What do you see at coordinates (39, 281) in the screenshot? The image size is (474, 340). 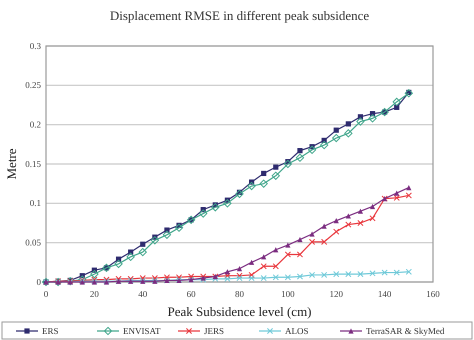 I see `y-tick-label: 0` at bounding box center [39, 281].